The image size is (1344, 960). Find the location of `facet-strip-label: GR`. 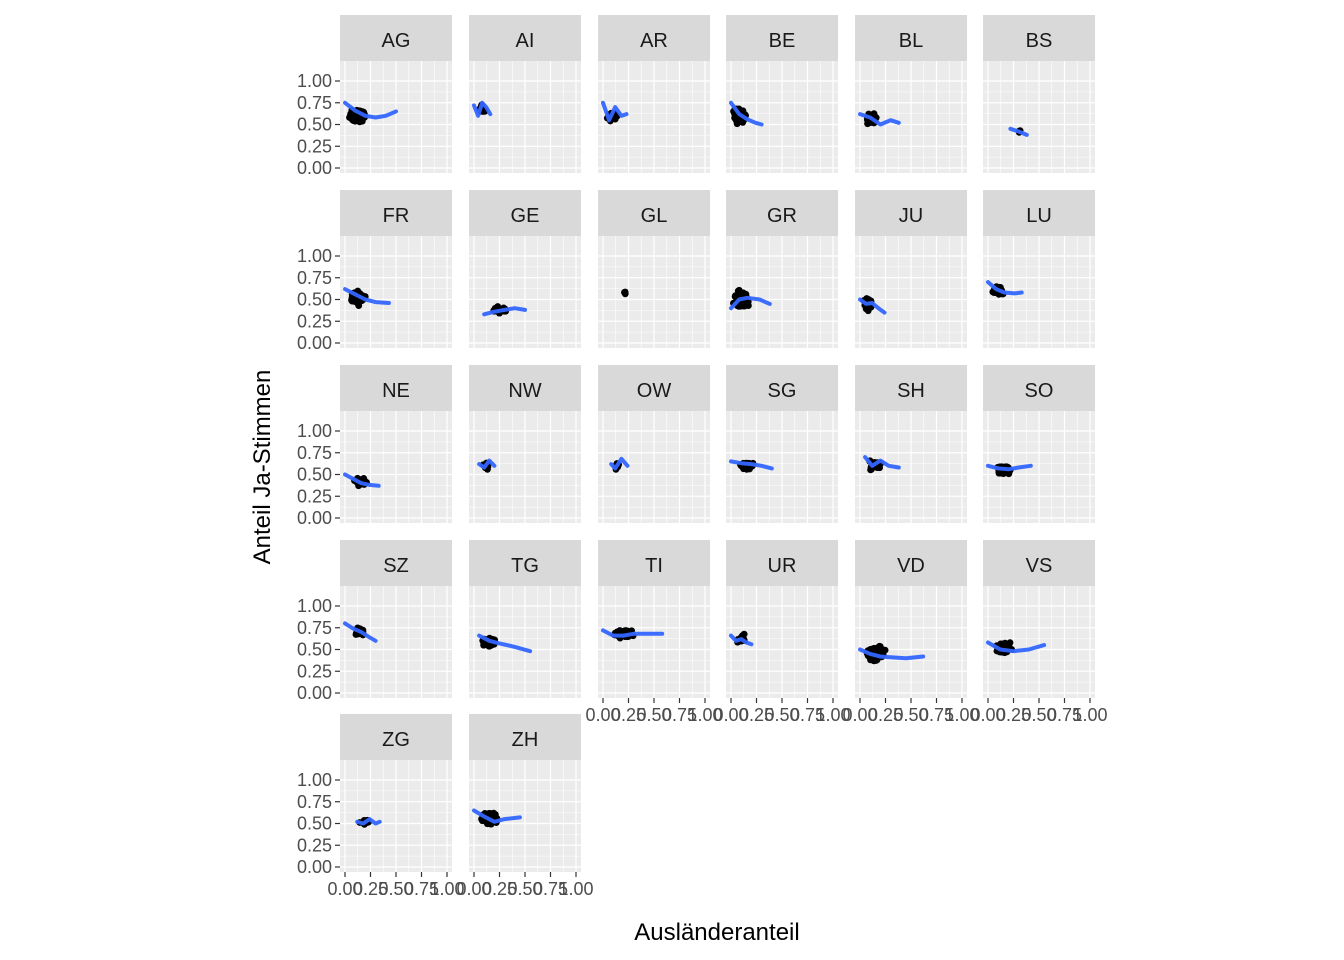

facet-strip-label: GR is located at coordinates (782, 216).